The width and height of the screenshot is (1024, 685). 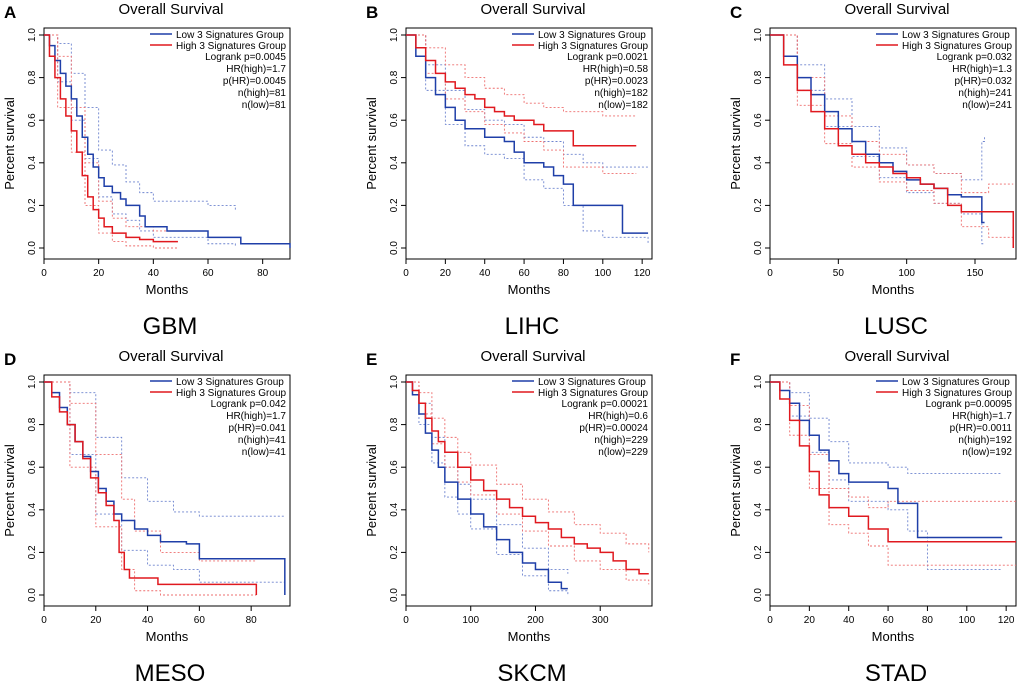 What do you see at coordinates (616, 69) in the screenshot?
I see `stat-line: HR(high)=0.58` at bounding box center [616, 69].